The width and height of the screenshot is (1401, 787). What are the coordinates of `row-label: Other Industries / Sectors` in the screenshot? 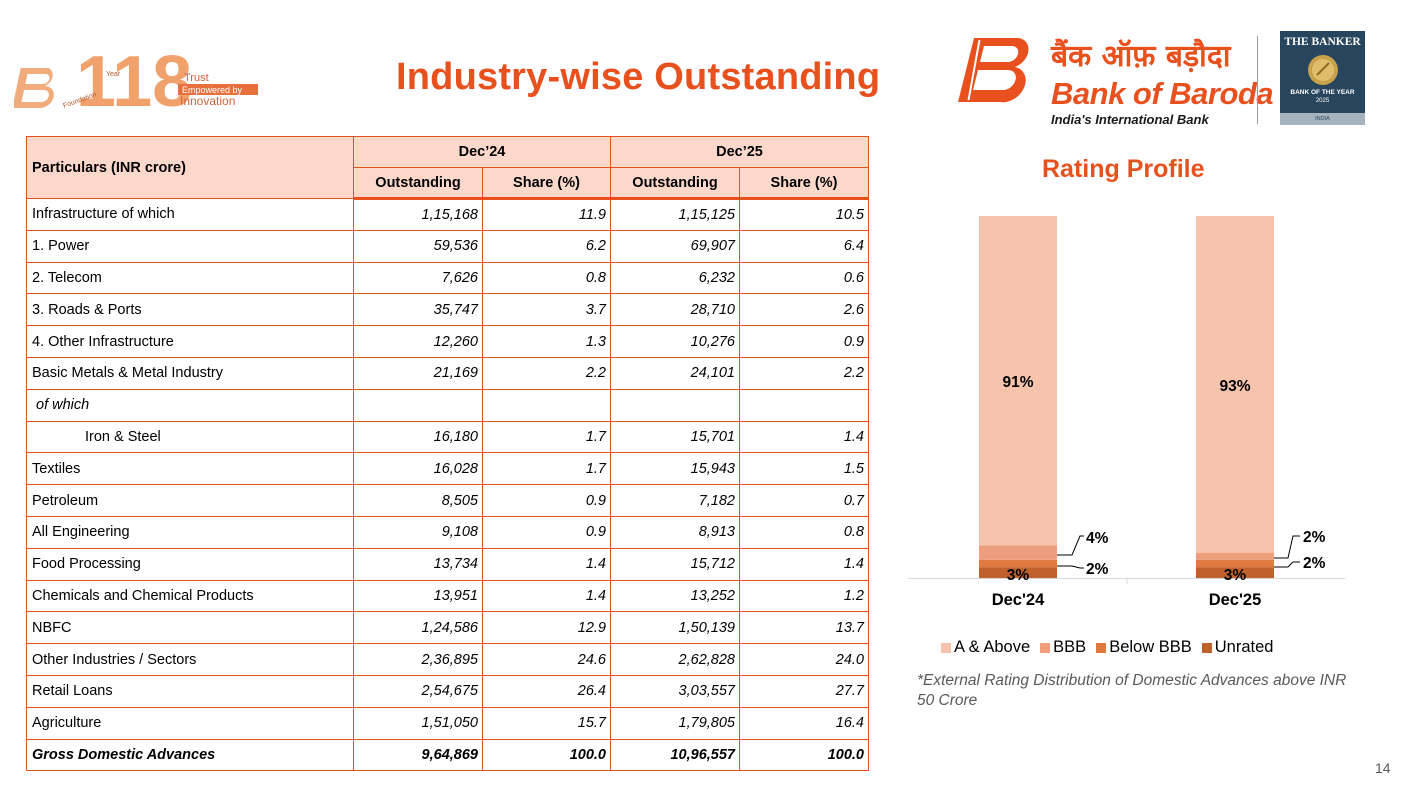 It's located at (190, 659).